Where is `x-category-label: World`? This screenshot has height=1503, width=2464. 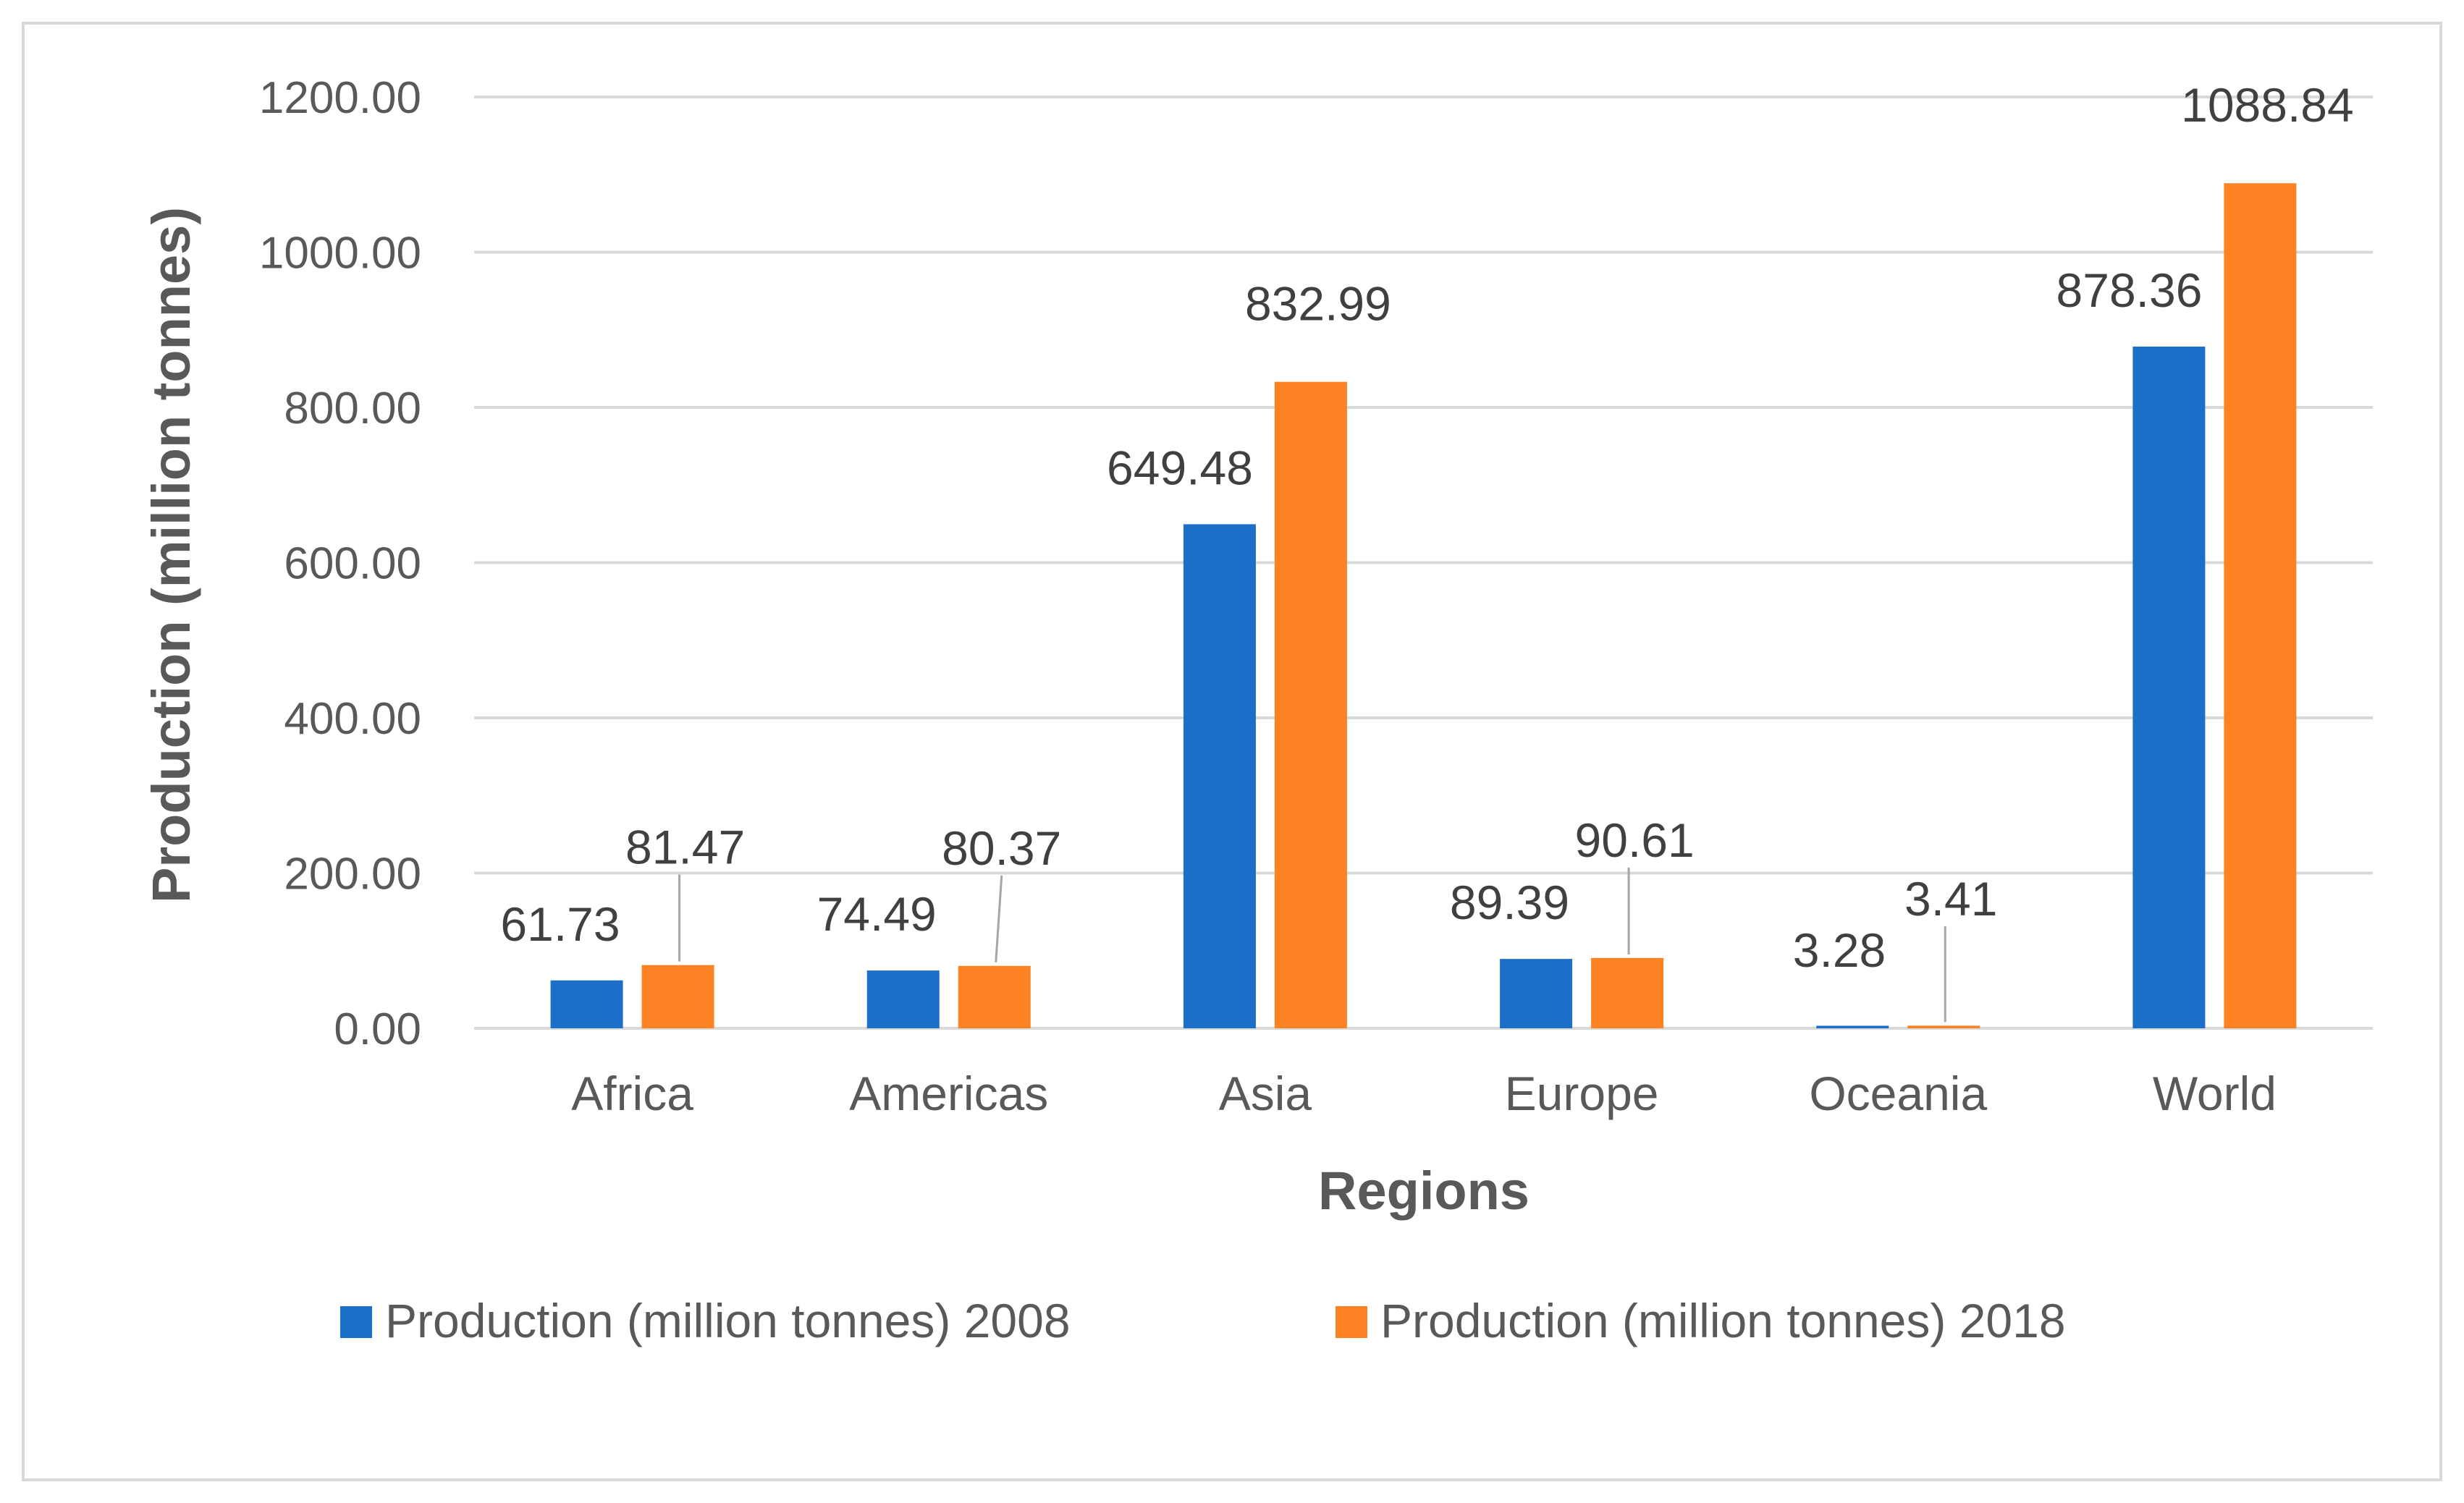 x-category-label: World is located at coordinates (2215, 1093).